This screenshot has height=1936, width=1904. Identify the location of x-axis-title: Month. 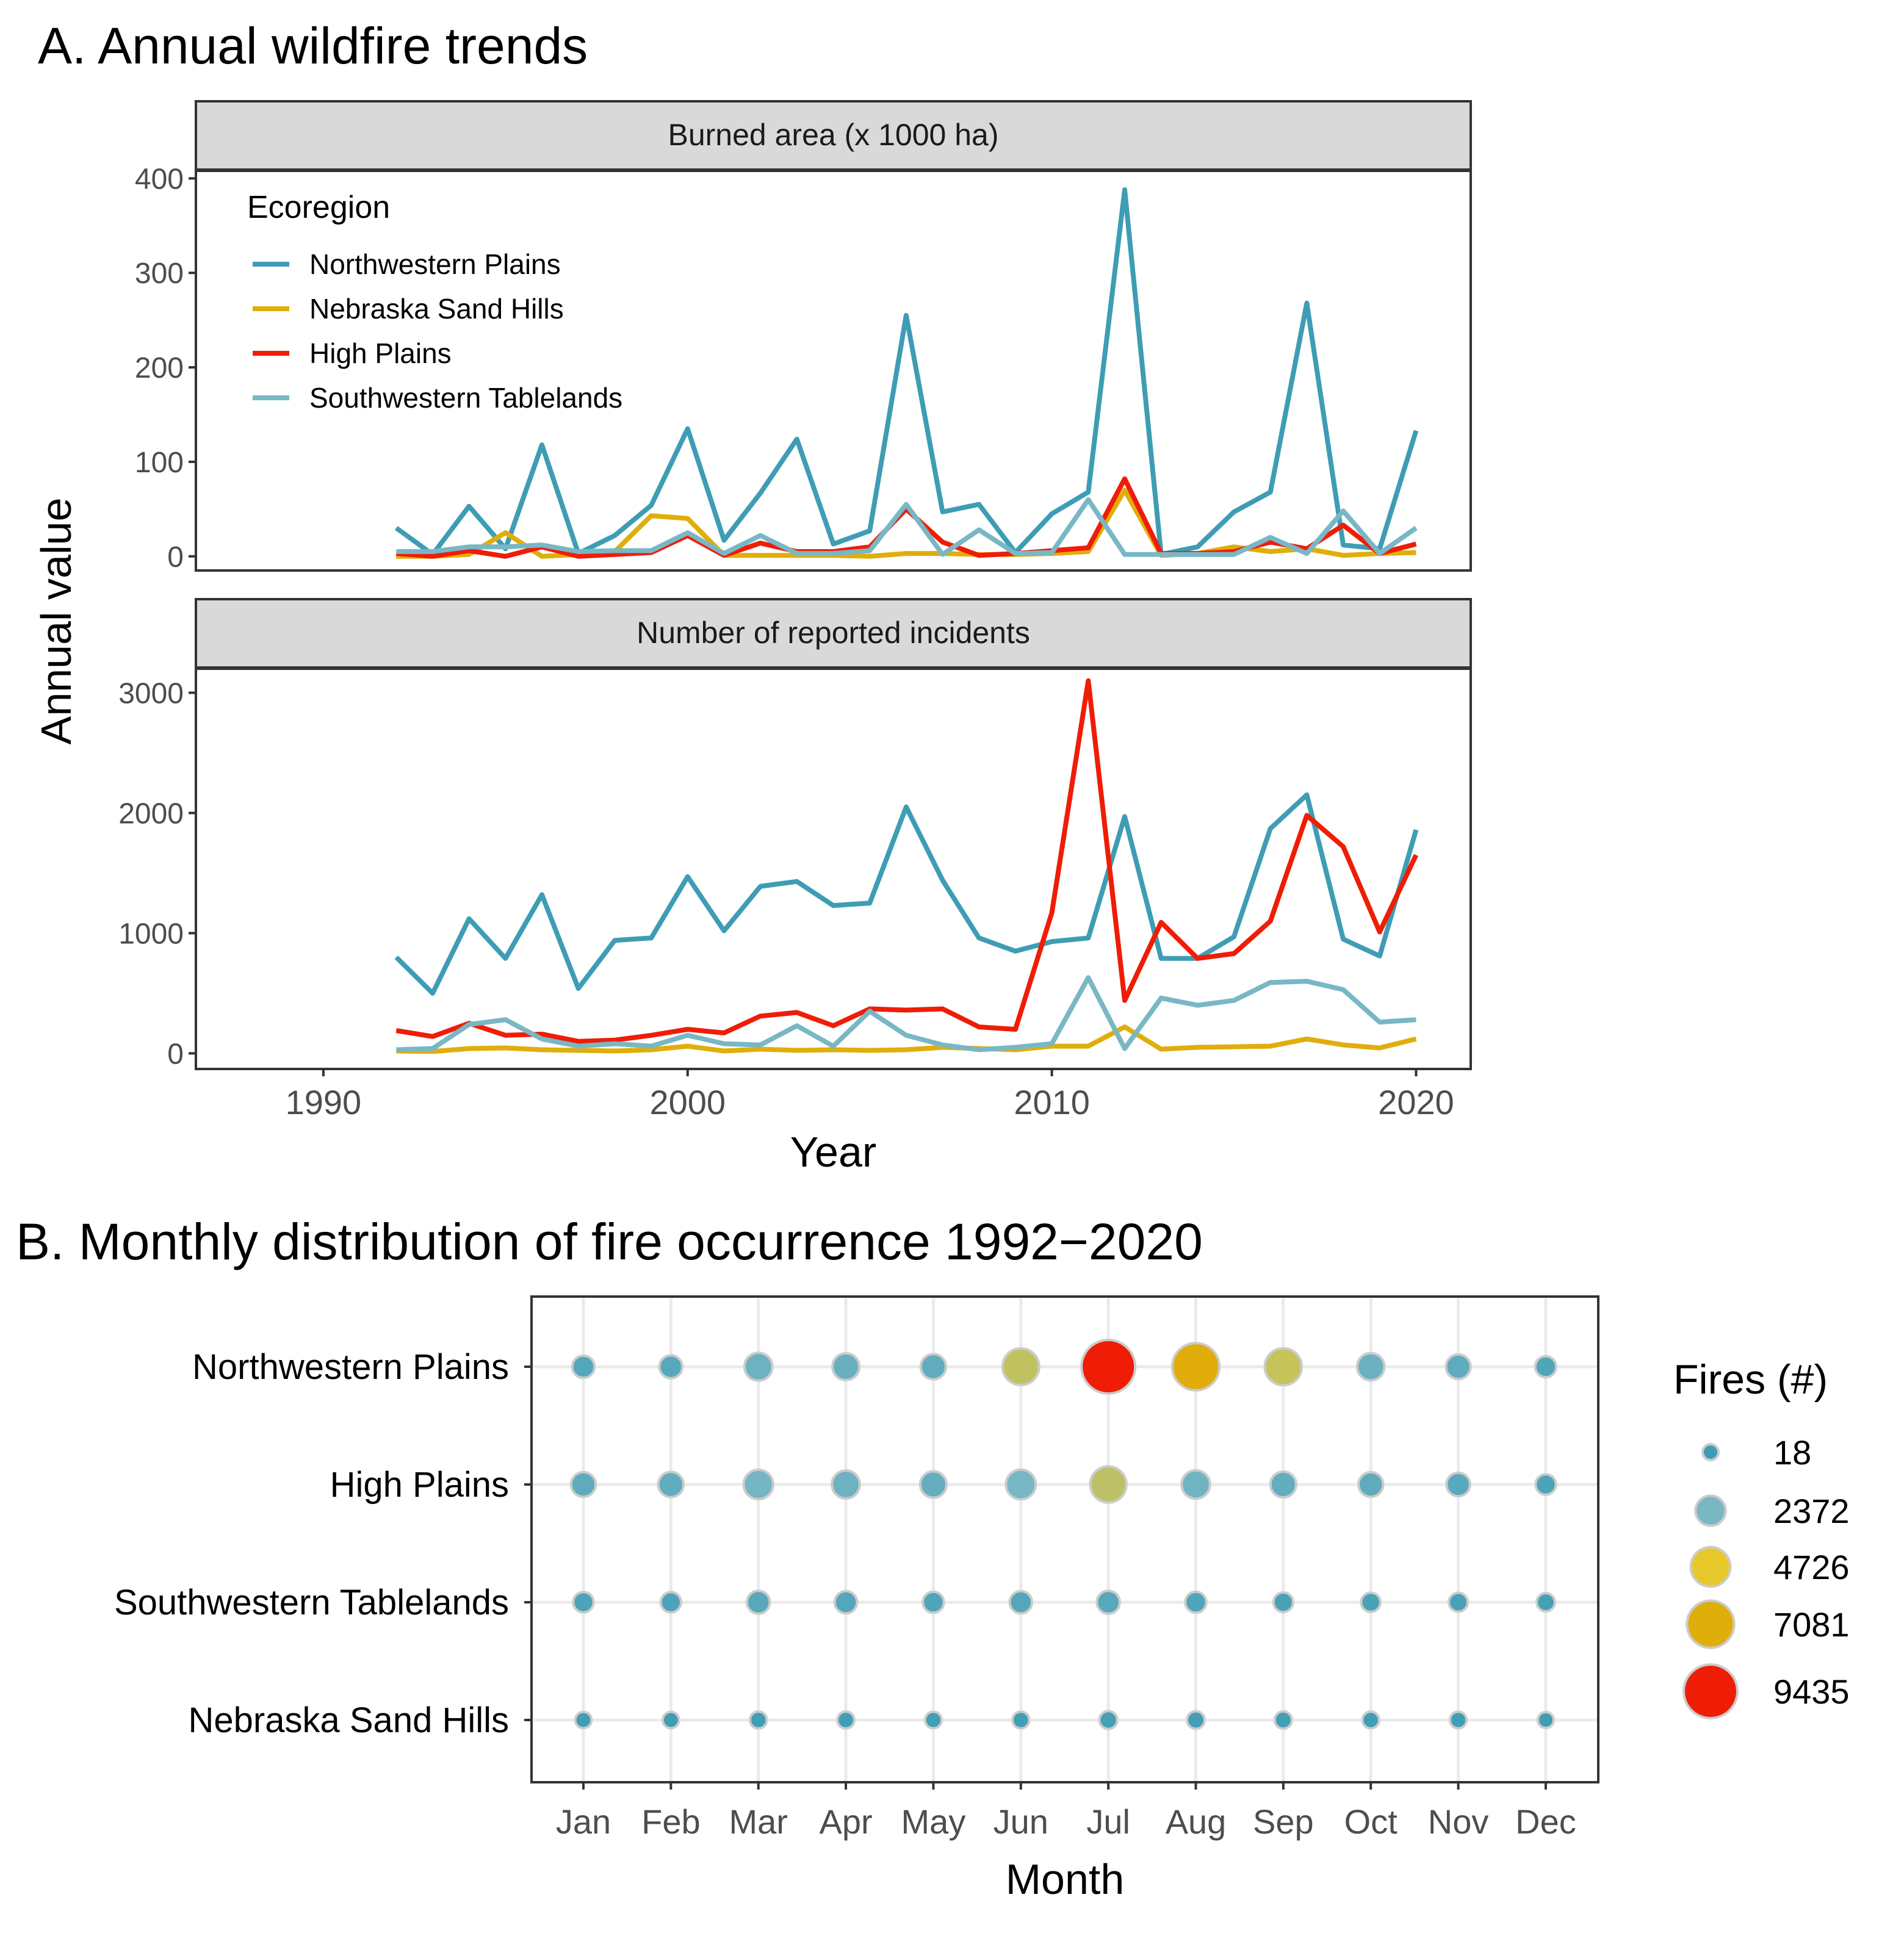
(1065, 1879).